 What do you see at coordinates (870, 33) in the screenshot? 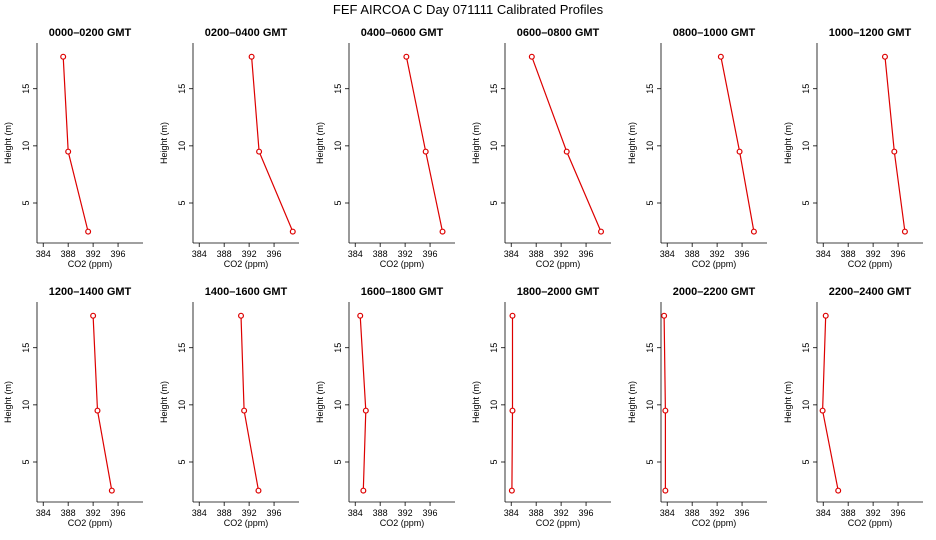
I see `panel-title: 1000–1200 GMT` at bounding box center [870, 33].